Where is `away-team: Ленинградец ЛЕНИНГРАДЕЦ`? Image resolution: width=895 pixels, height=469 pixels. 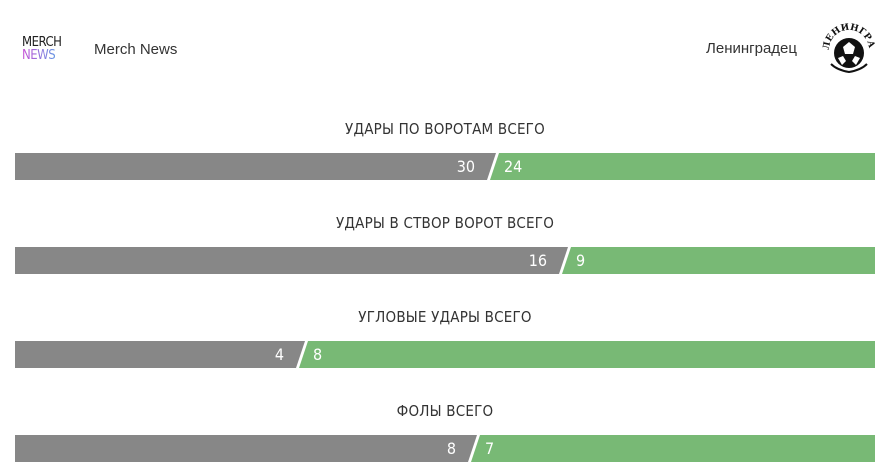 away-team: Ленинградец ЛЕНИНГРАДЕЦ is located at coordinates (791, 48).